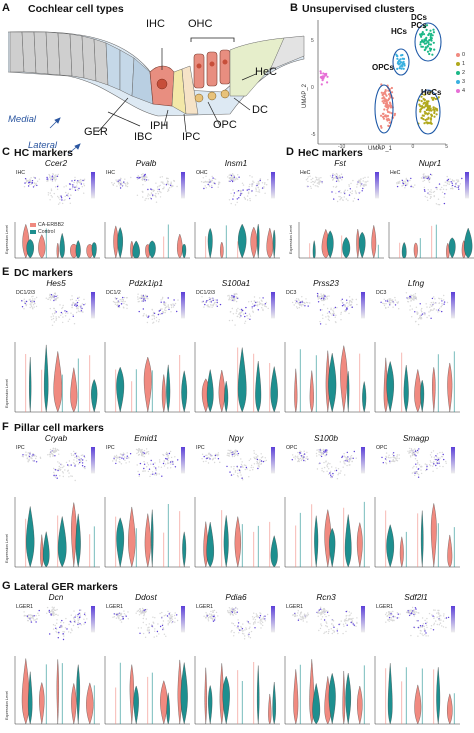 The width and height of the screenshot is (474, 733). Describe the element at coordinates (432, 189) in the screenshot. I see `feature-umap` at that location.